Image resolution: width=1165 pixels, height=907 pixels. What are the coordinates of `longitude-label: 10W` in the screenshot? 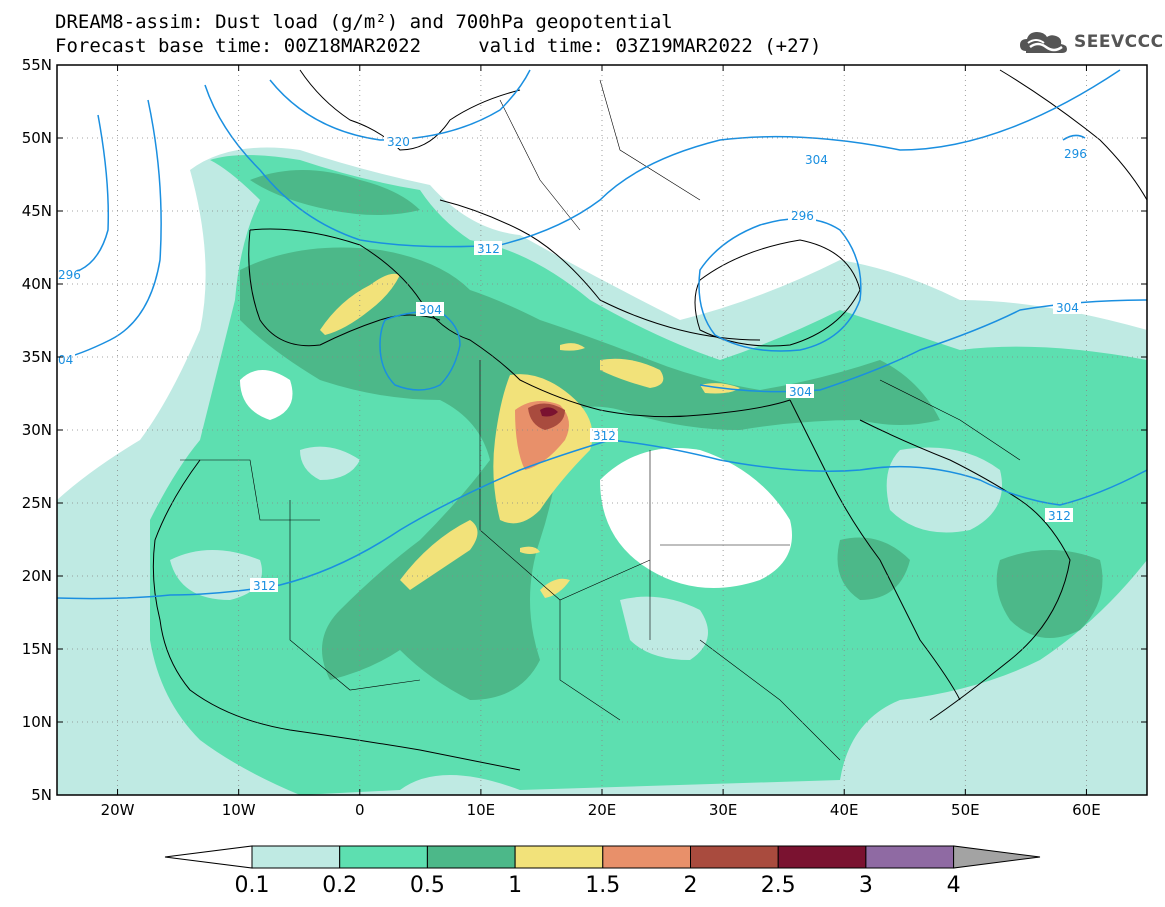 It's located at (239, 810).